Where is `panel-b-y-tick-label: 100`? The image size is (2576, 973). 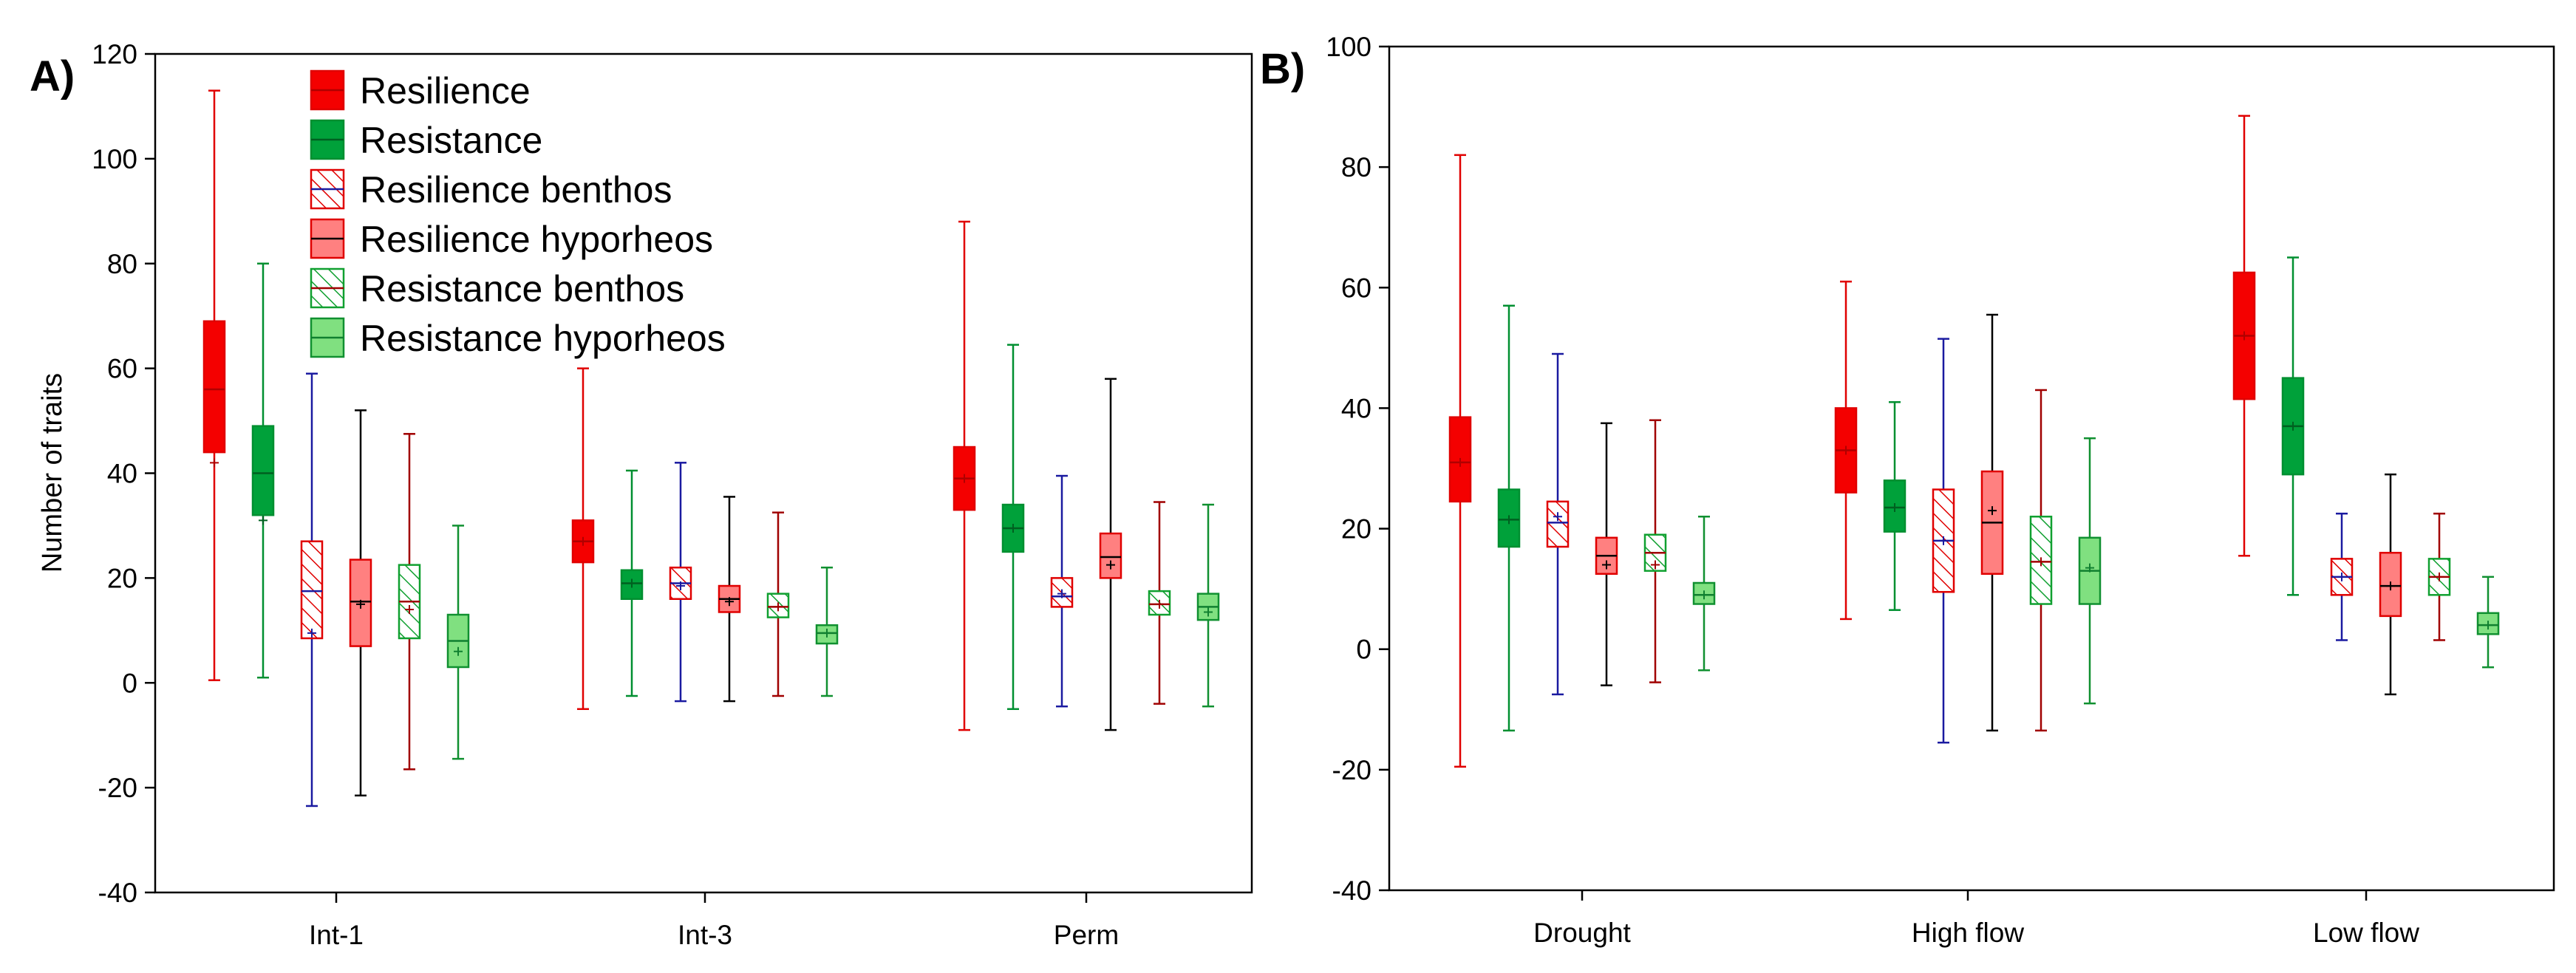
panel-b-y-tick-label: 100 is located at coordinates (1349, 47).